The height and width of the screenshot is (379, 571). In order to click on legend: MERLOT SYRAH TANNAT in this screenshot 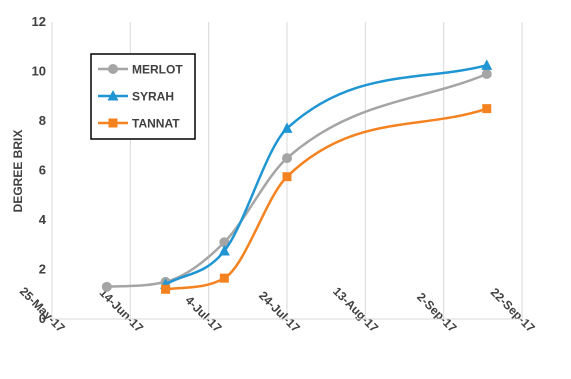, I will do `click(143, 96)`.